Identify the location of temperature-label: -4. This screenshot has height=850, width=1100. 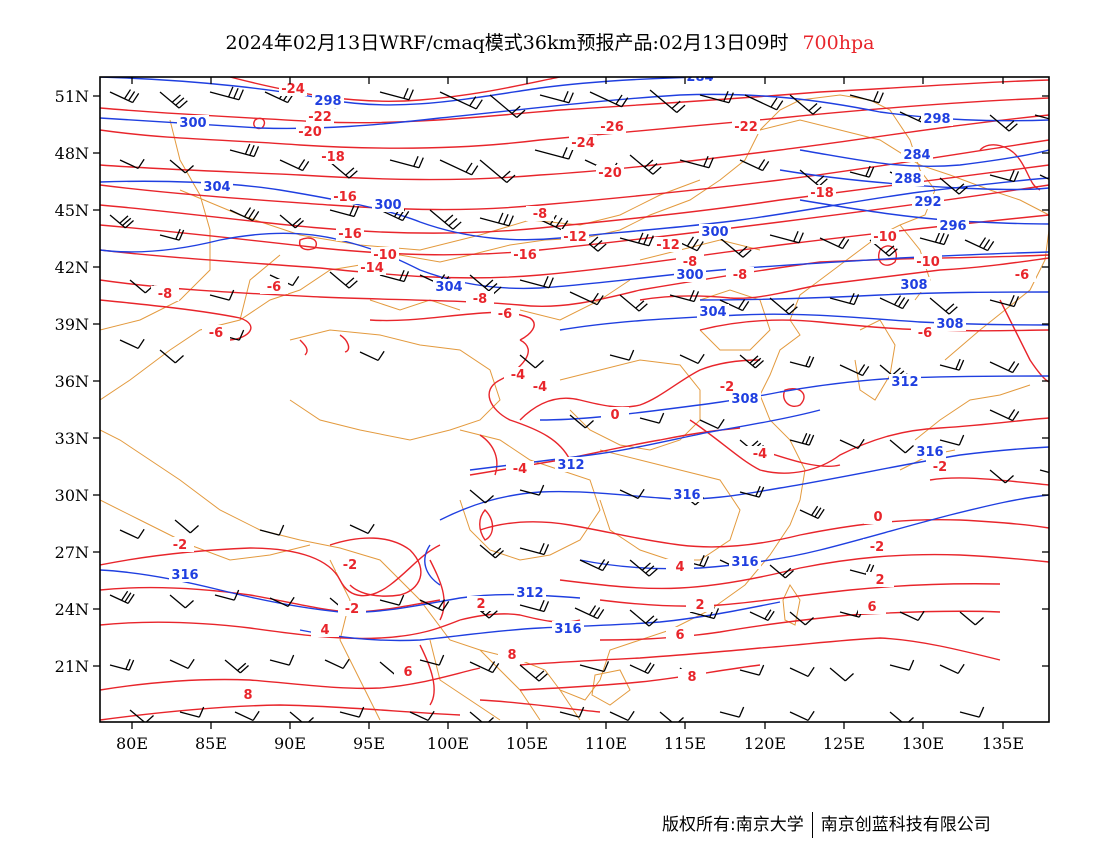
(760, 454).